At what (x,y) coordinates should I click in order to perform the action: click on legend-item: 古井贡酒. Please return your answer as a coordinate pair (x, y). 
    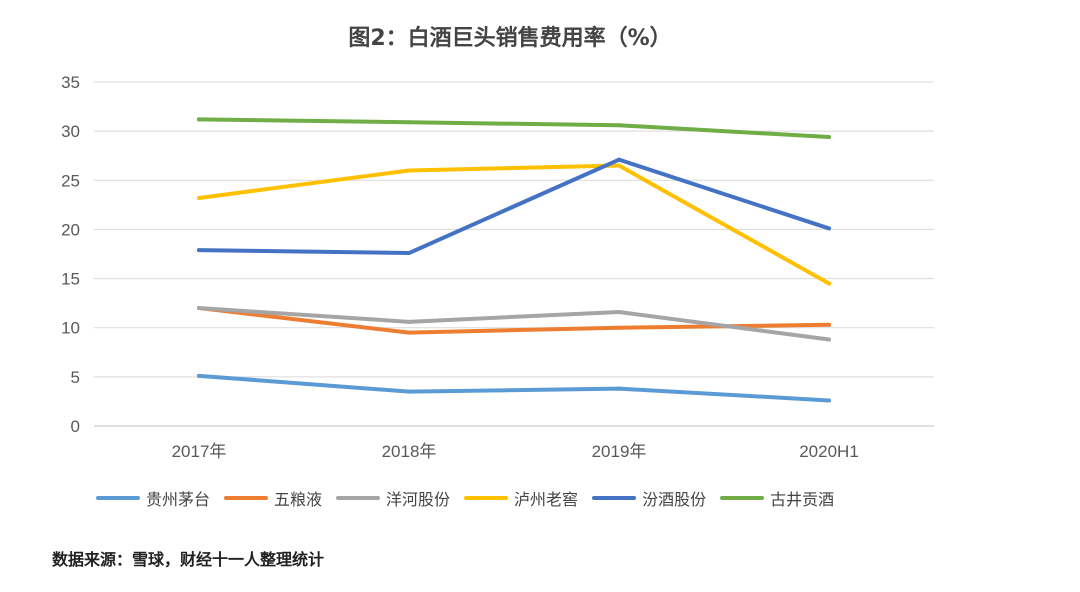
    Looking at the image, I should click on (777, 498).